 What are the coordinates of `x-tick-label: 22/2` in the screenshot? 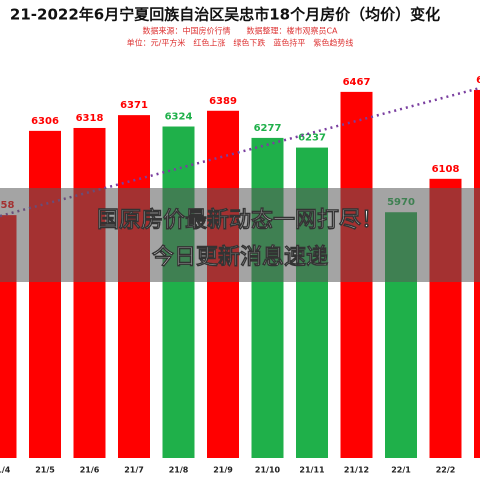 It's located at (446, 470).